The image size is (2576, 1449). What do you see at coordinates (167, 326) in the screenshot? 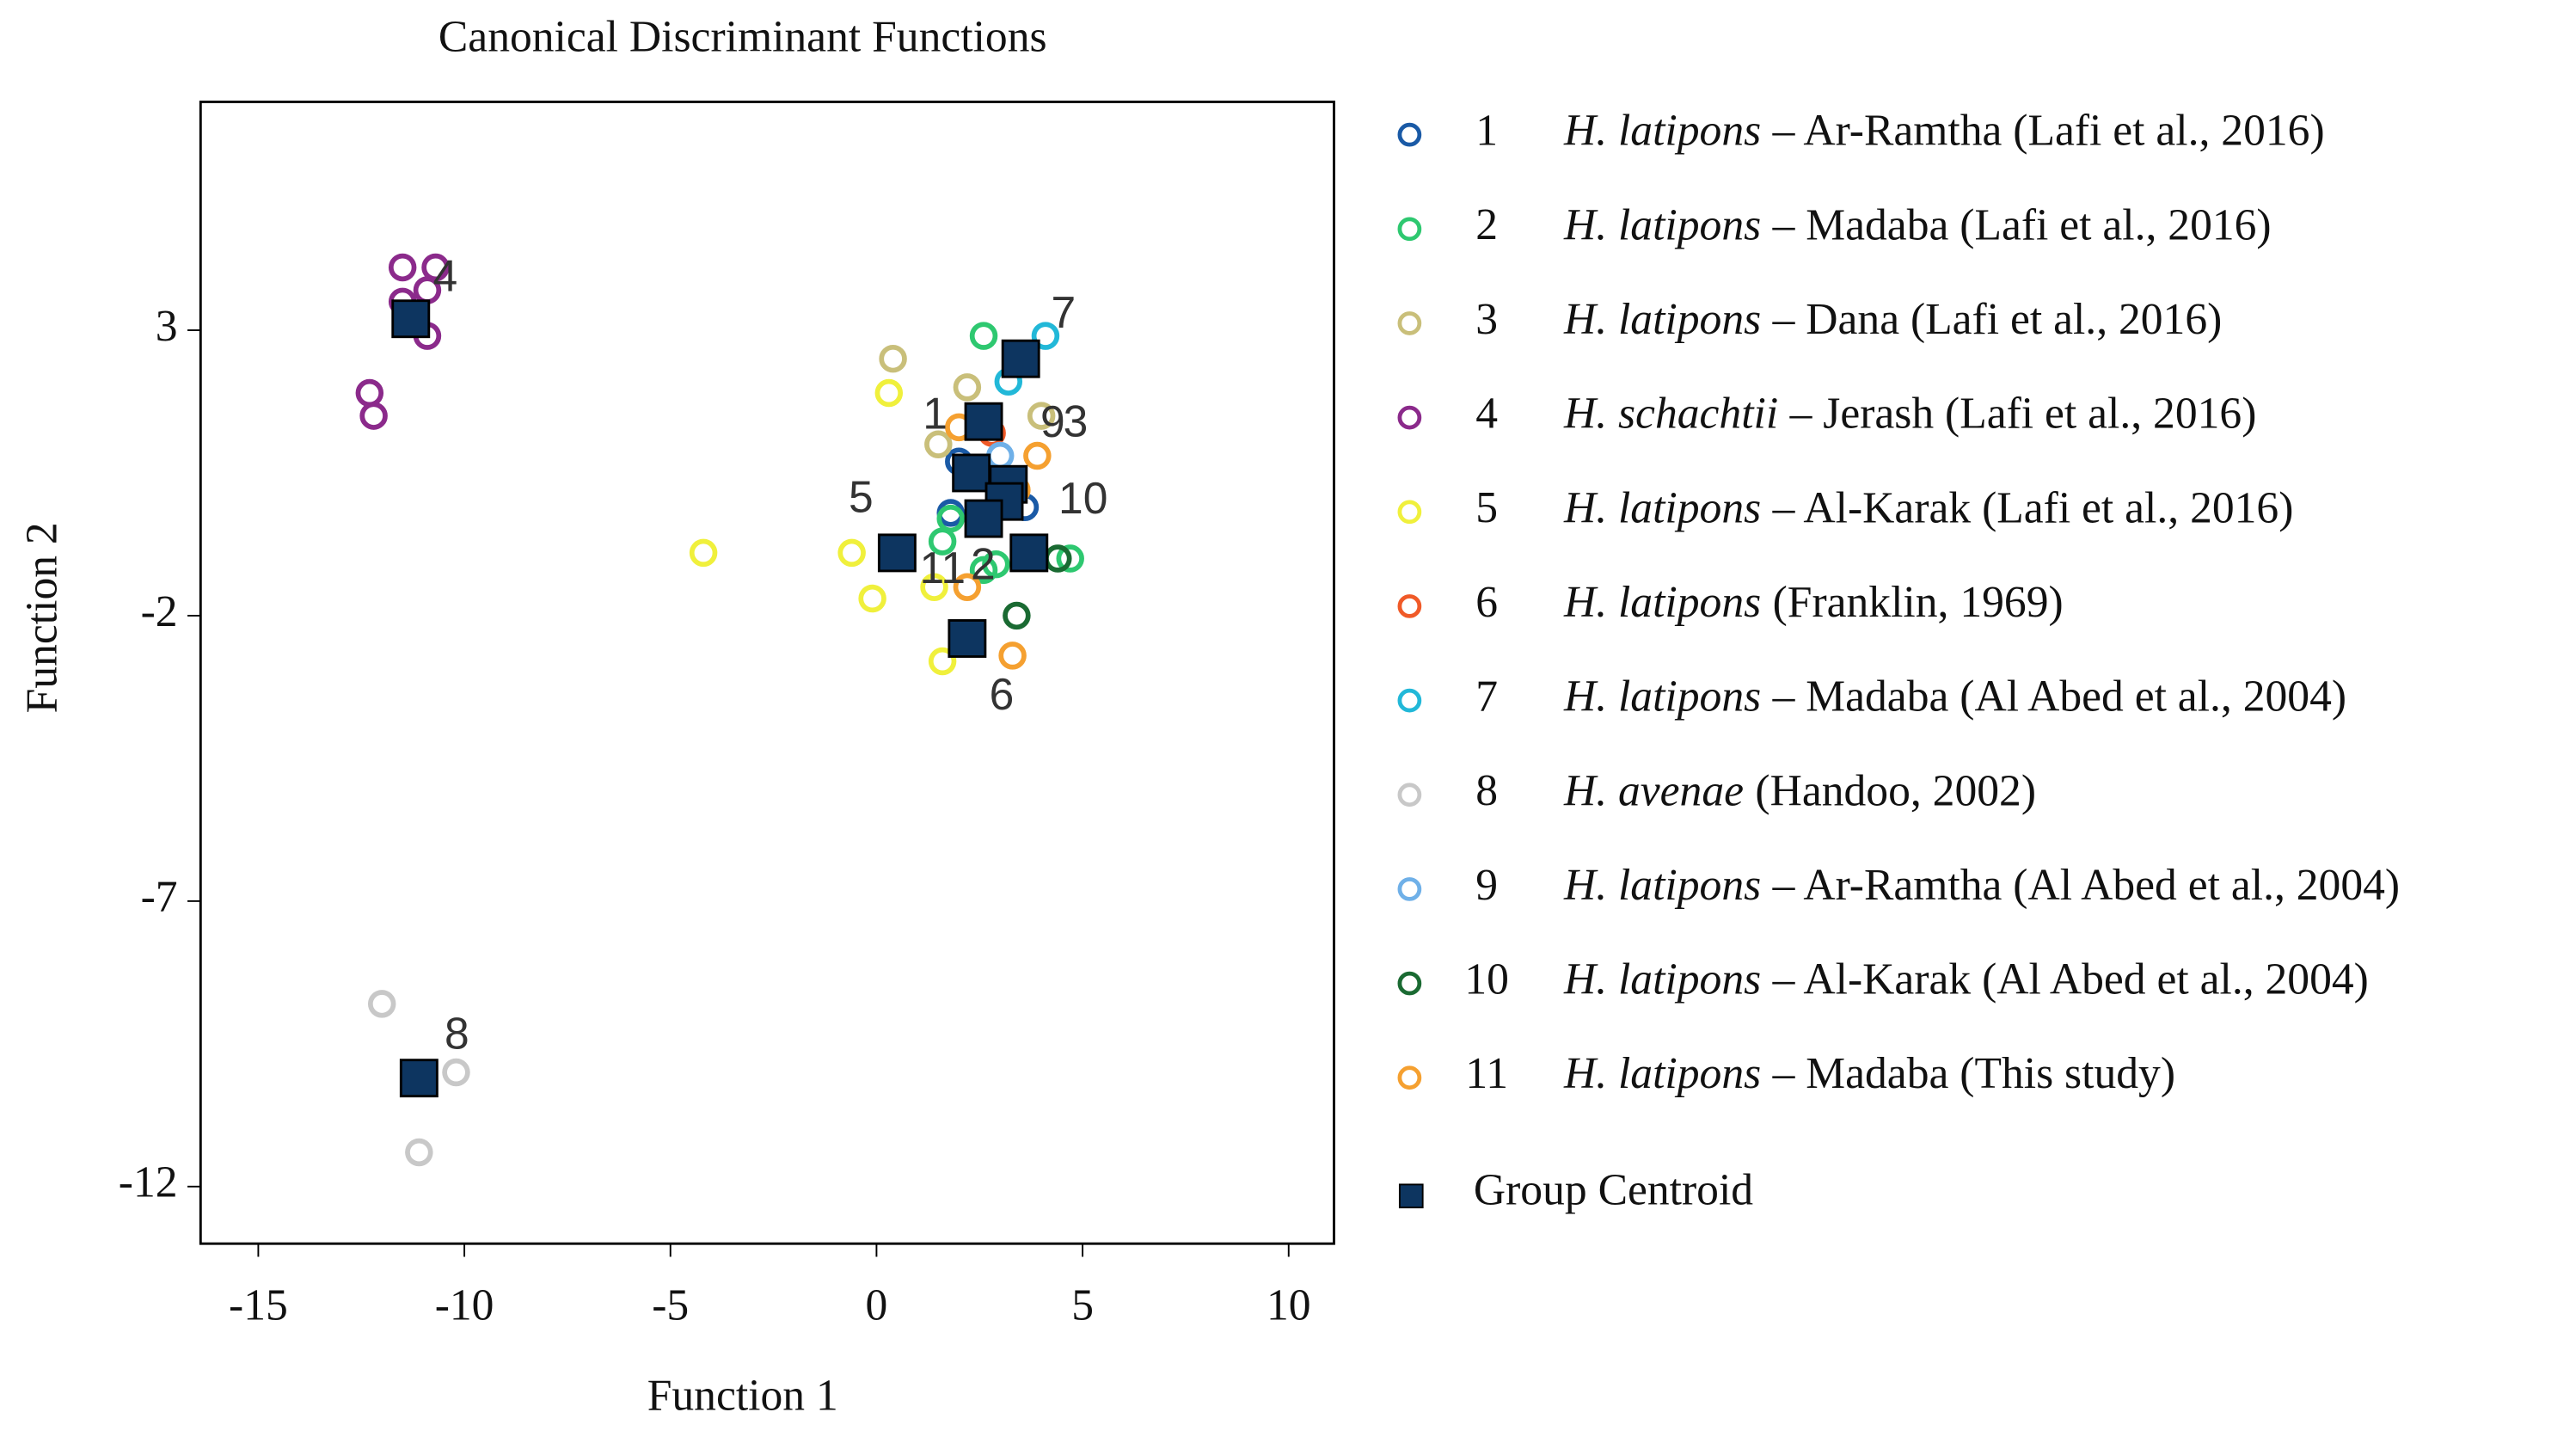
I see `y-tick-label: 3` at bounding box center [167, 326].